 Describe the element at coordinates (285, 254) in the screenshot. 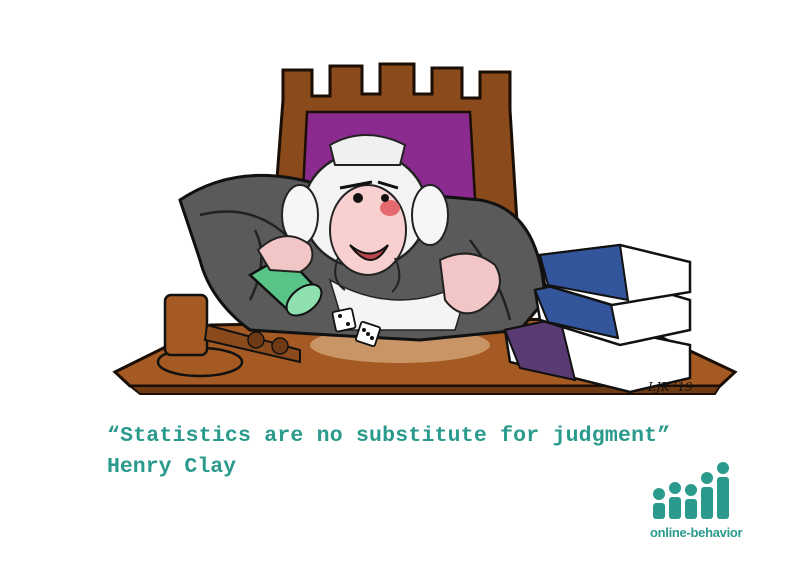

I see `judge-left-hand` at that location.